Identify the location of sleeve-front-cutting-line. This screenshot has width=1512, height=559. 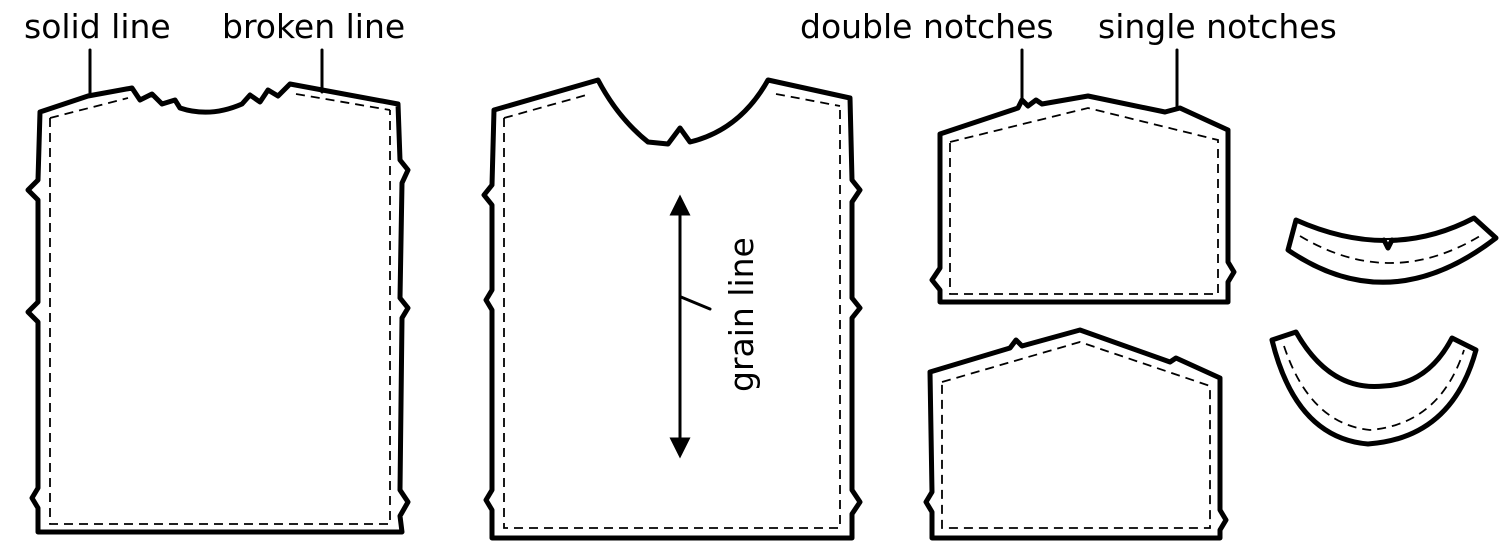
(1076, 434).